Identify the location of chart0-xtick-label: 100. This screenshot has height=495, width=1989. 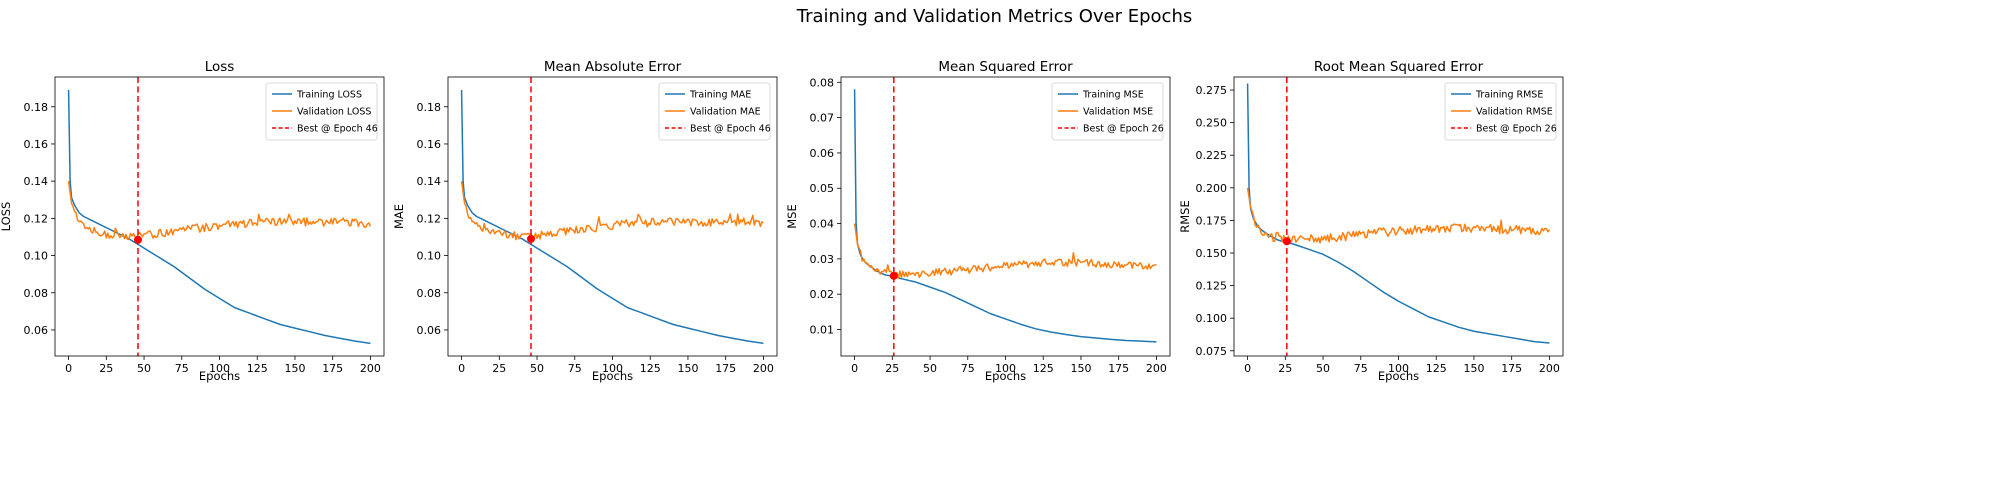
(219, 368).